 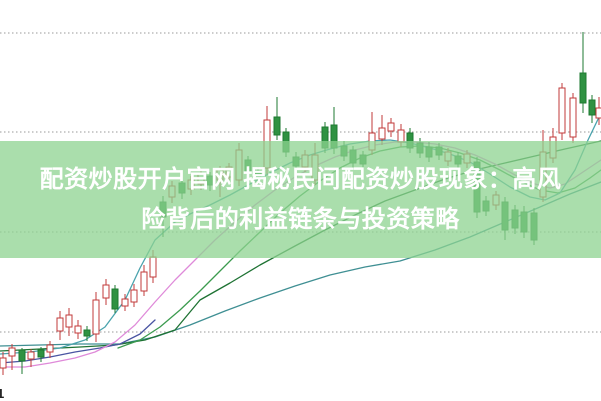 What do you see at coordinates (2, 393) in the screenshot?
I see `cropped-axis-label: 1` at bounding box center [2, 393].